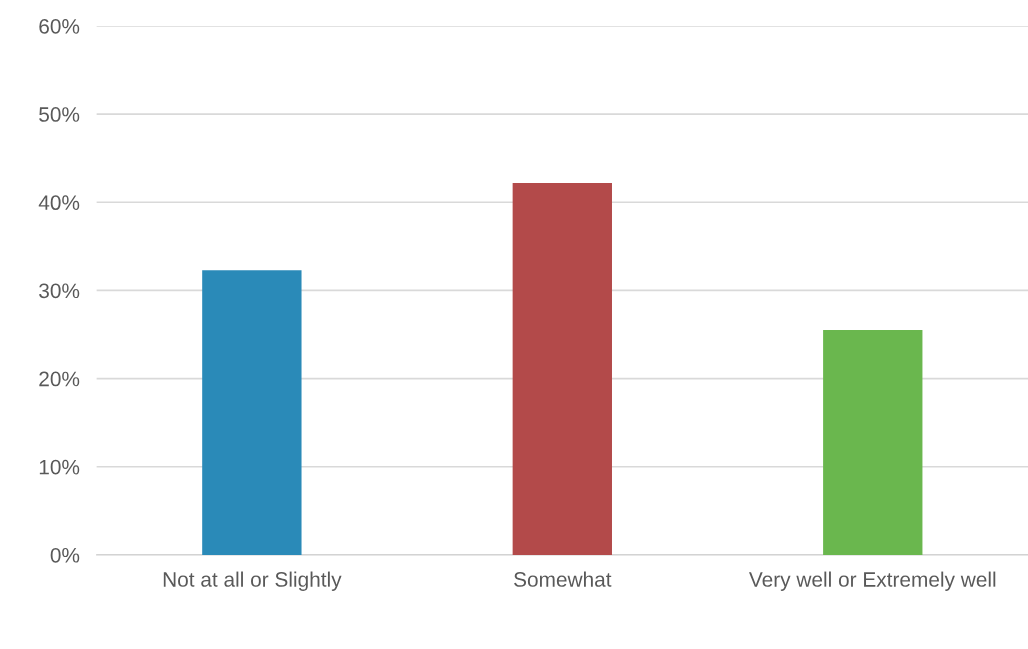 The width and height of the screenshot is (1028, 649). What do you see at coordinates (59, 379) in the screenshot?
I see `y-tick-label: 20%` at bounding box center [59, 379].